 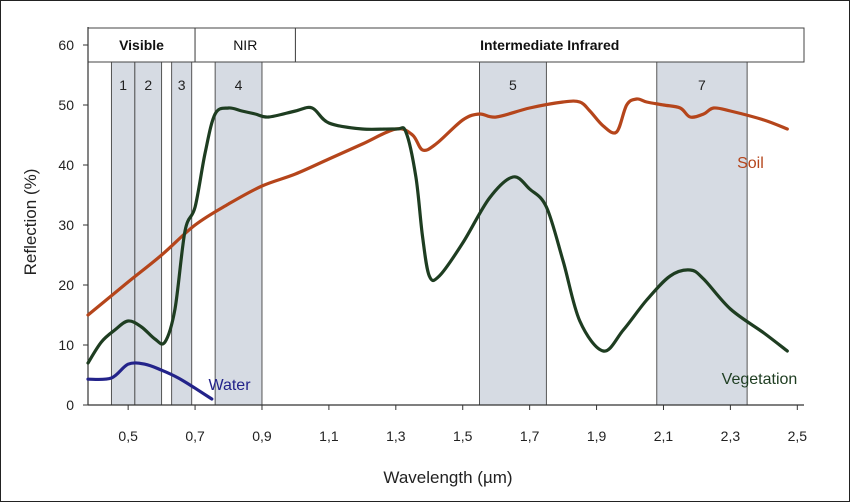 What do you see at coordinates (66, 225) in the screenshot?
I see `y-tick-label: 30` at bounding box center [66, 225].